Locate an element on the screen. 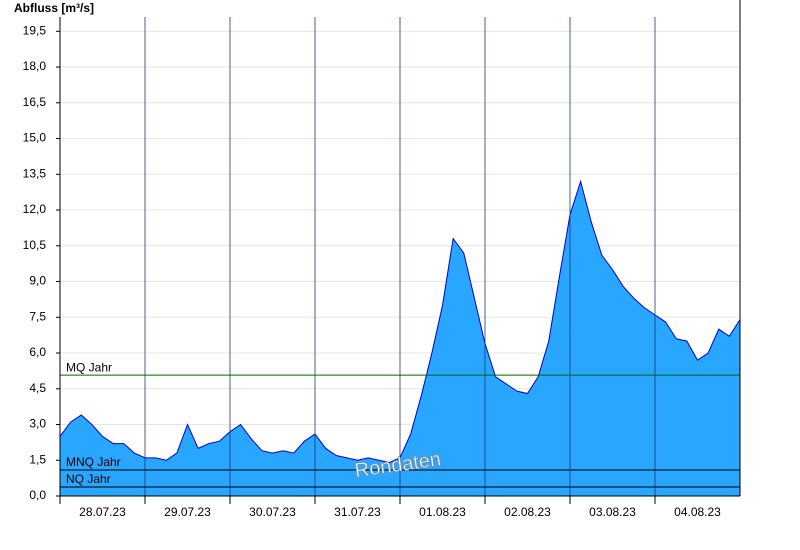  y-tick-label: 13,5 is located at coordinates (35, 173).